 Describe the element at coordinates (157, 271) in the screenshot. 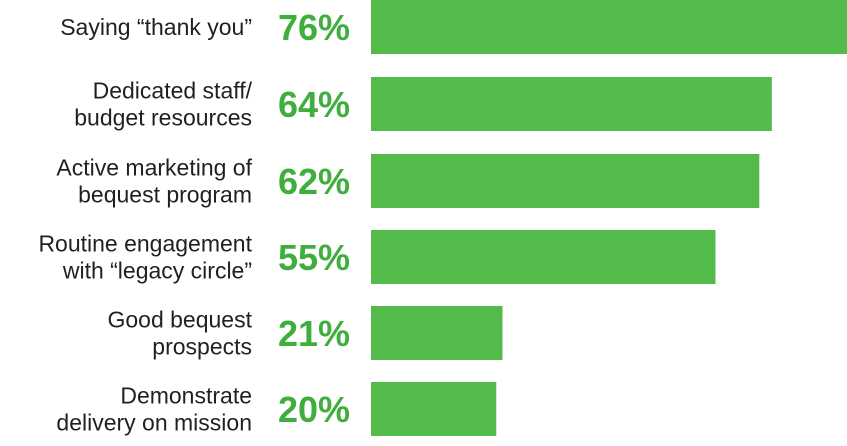

I see `category-label: with “legacy circle”` at that location.